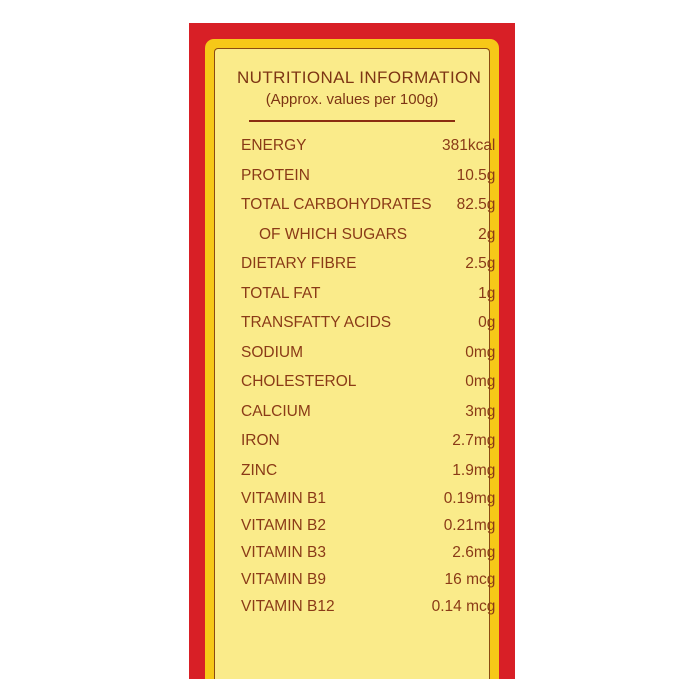 Image resolution: width=679 pixels, height=679 pixels. Describe the element at coordinates (470, 579) in the screenshot. I see `nutrient-value: 16 mcg` at that location.